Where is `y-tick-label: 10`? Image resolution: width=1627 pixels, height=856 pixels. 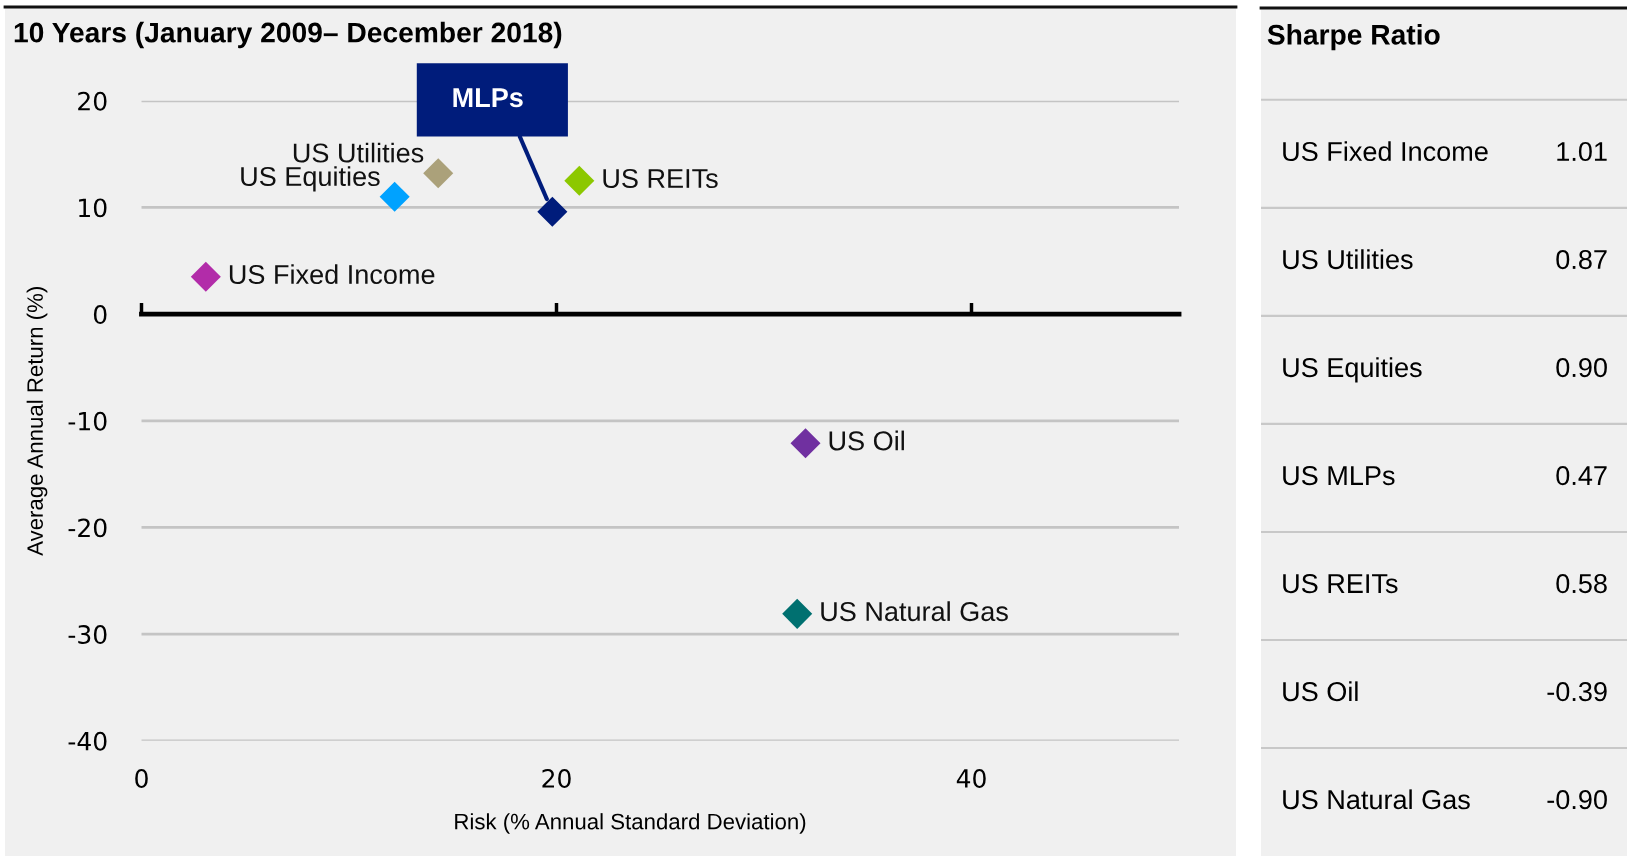 y-tick-label: 10 is located at coordinates (93, 208).